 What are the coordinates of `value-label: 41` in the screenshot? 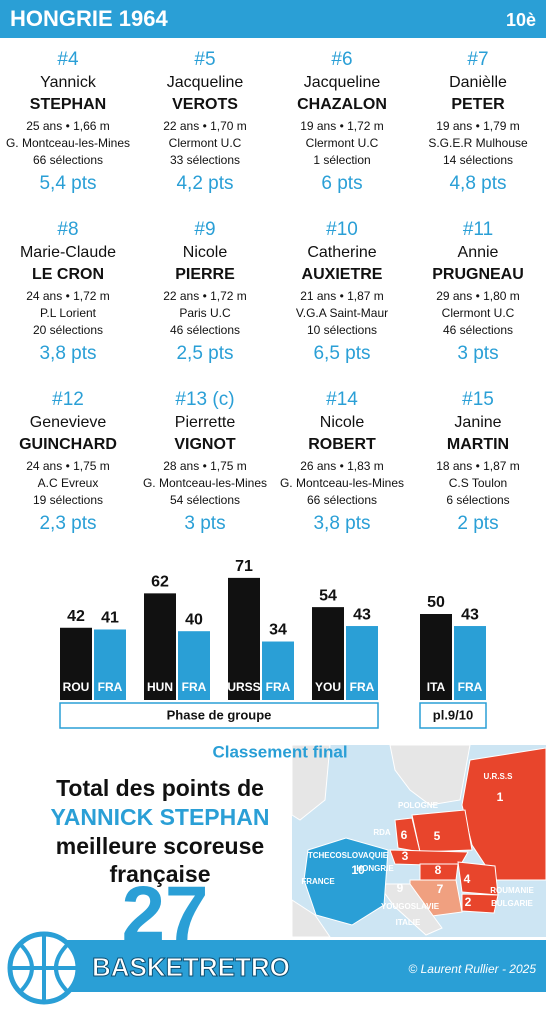 It's located at (110, 618).